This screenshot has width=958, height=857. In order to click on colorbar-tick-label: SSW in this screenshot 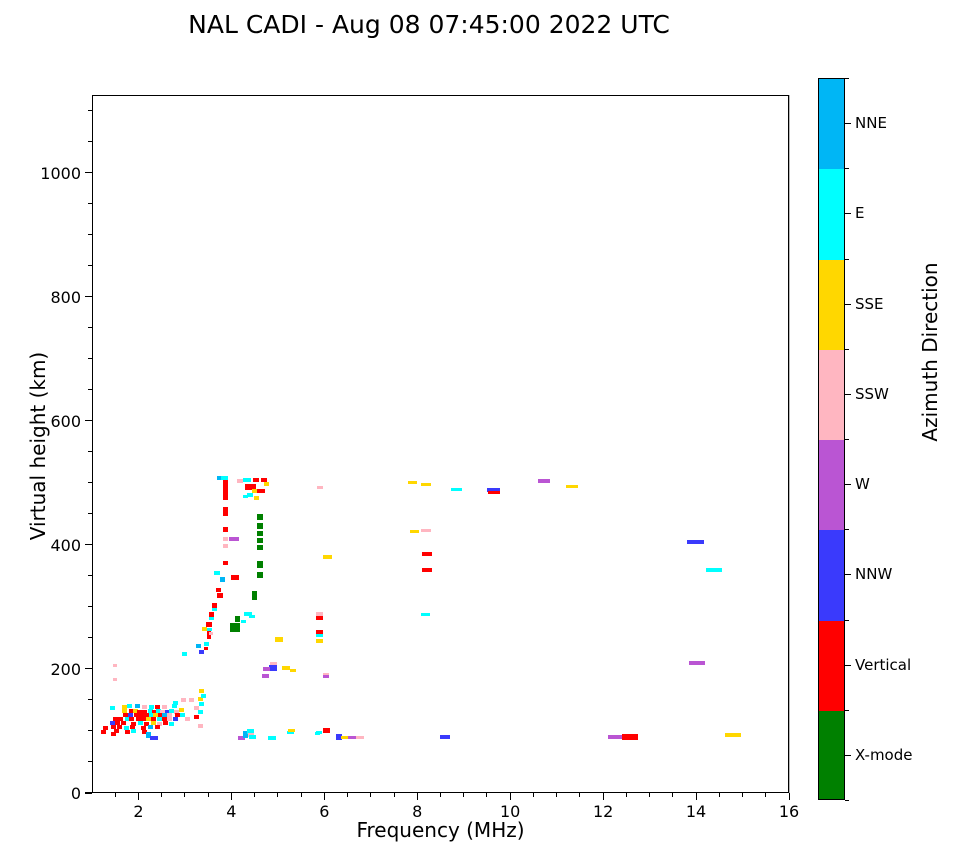, I will do `click(872, 393)`.